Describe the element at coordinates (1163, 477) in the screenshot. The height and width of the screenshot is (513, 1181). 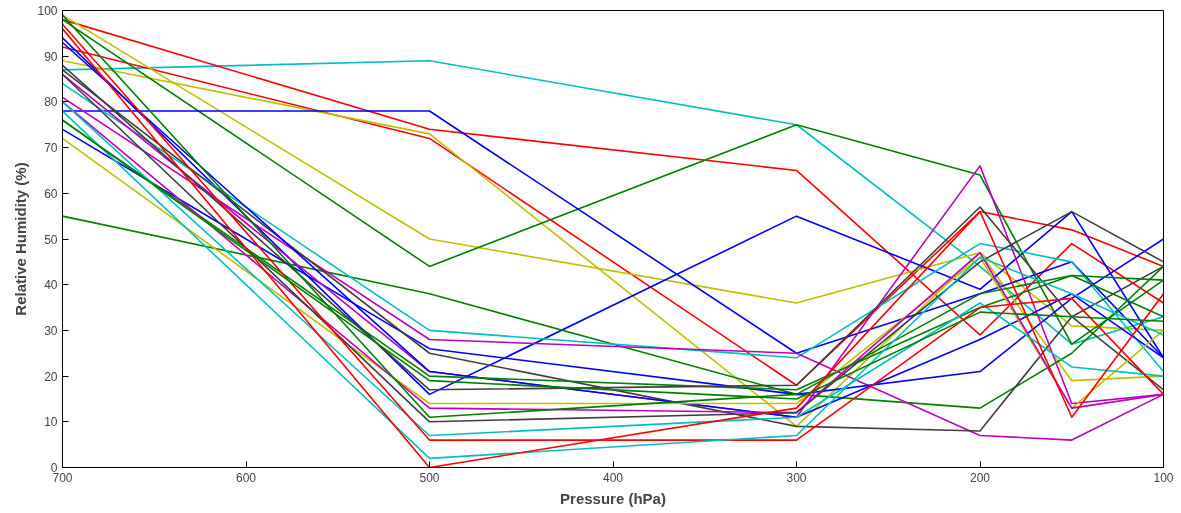
I see `x-tick-label: 100` at that location.